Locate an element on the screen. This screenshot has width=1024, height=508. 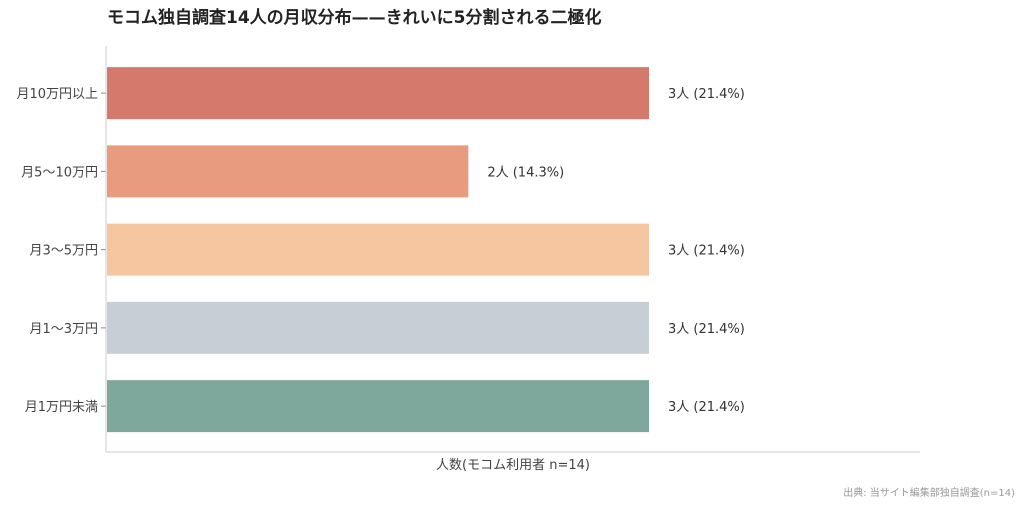
y-tick-label: 月3〜5万円 is located at coordinates (63, 251).